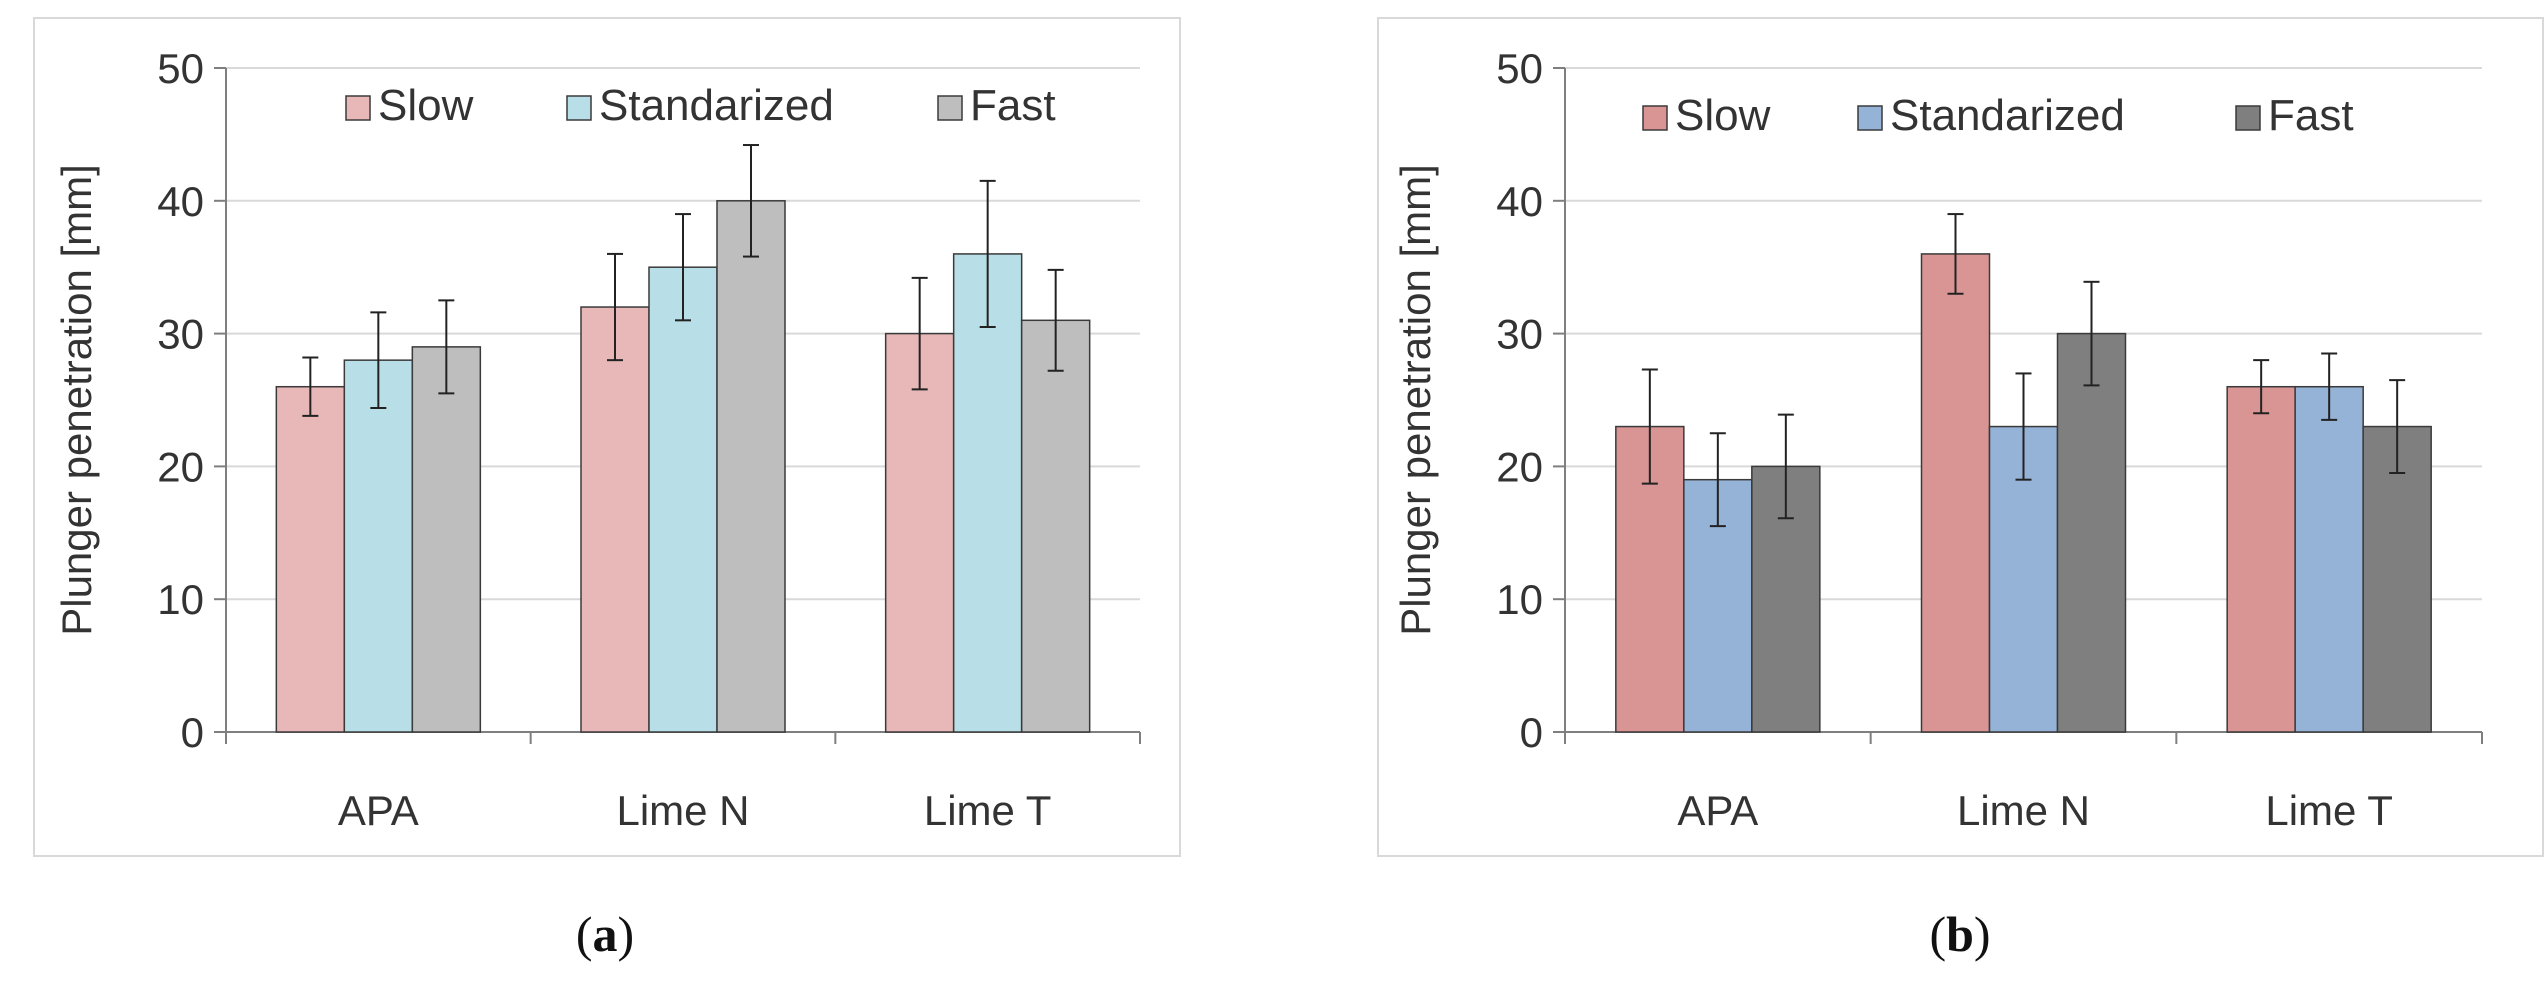 The height and width of the screenshot is (990, 2546). I want to click on caption-b: (b), so click(1960, 934).